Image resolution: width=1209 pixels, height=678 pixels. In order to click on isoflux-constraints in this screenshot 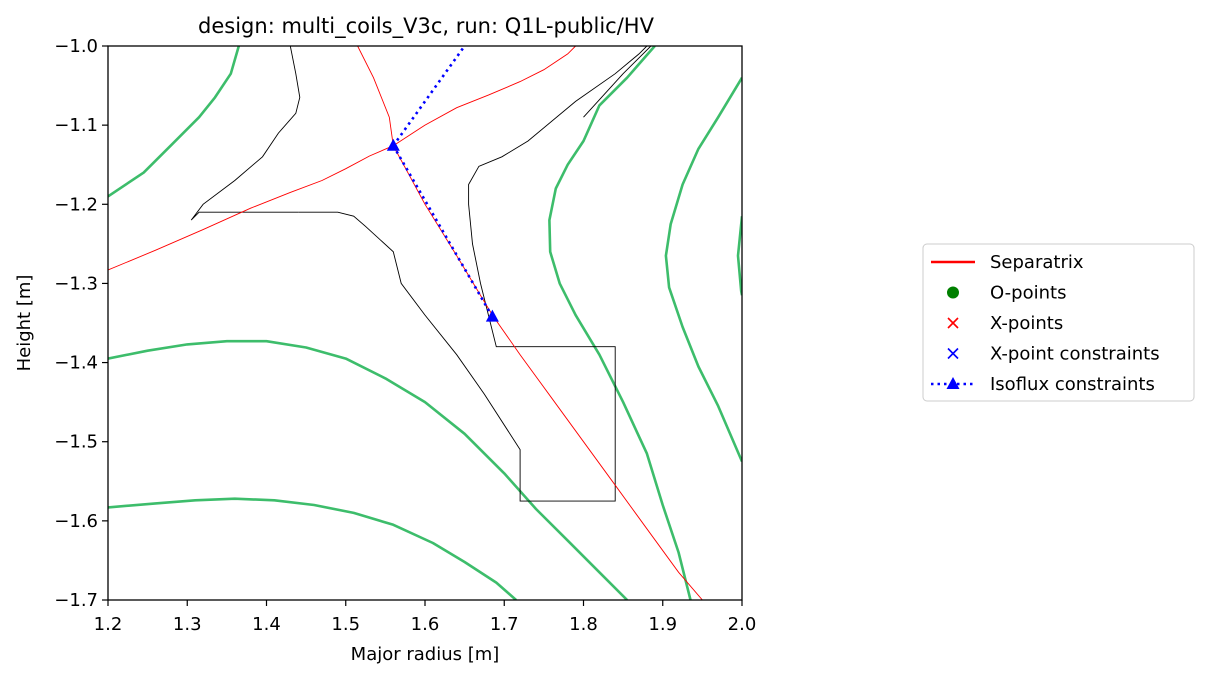, I will do `click(442, 184)`.